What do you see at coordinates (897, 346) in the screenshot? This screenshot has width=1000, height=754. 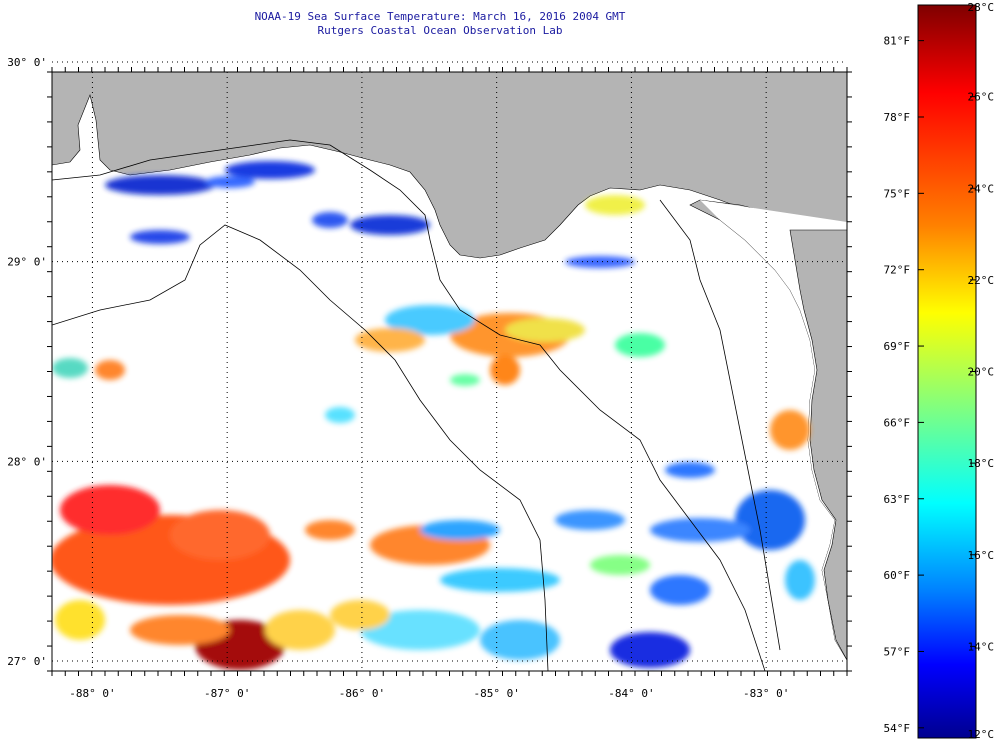 I see `colorbar-fahrenheit-label: 69°F` at bounding box center [897, 346].